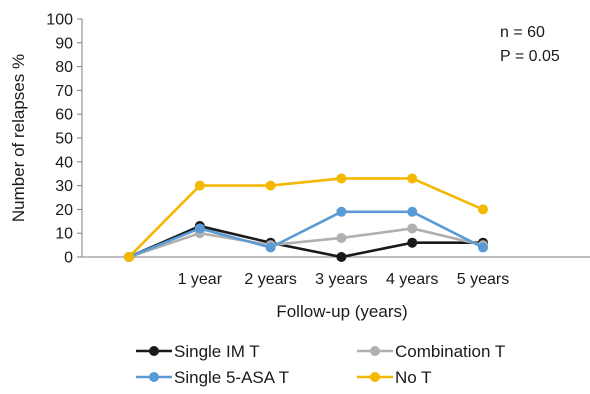 This screenshot has width=590, height=394. I want to click on x-tick-label: 4 years, so click(412, 279).